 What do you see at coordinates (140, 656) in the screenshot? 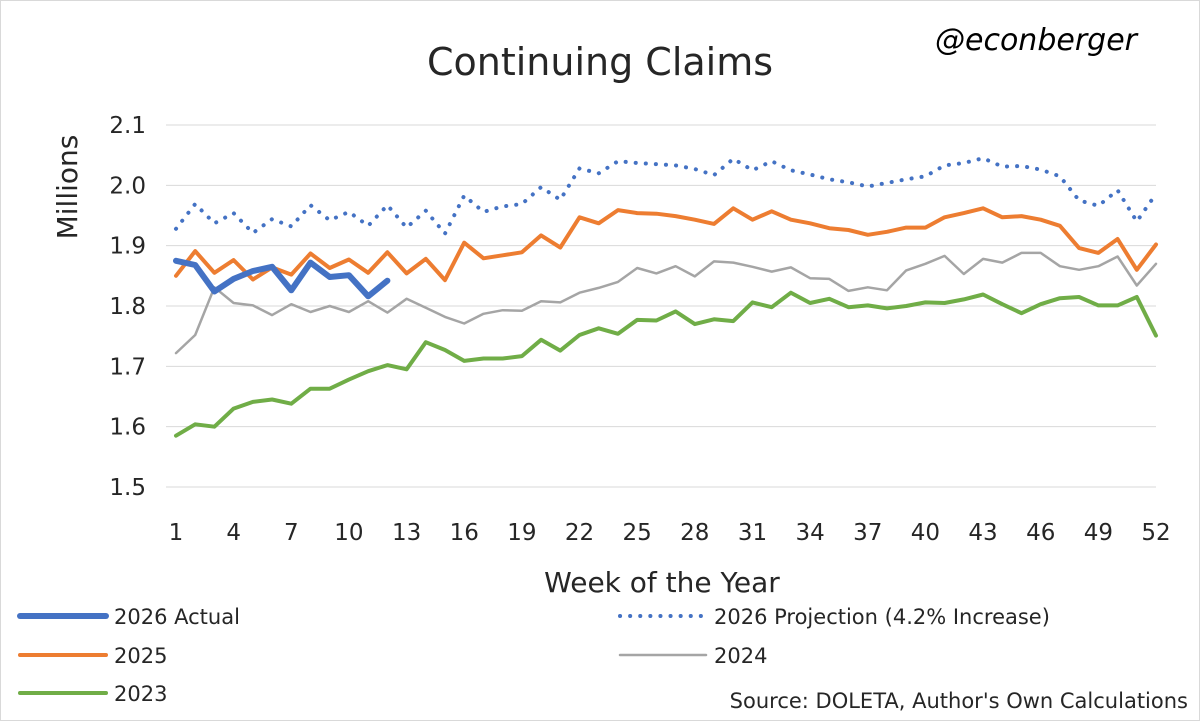
I see `legend-label-2025: 2025` at bounding box center [140, 656].